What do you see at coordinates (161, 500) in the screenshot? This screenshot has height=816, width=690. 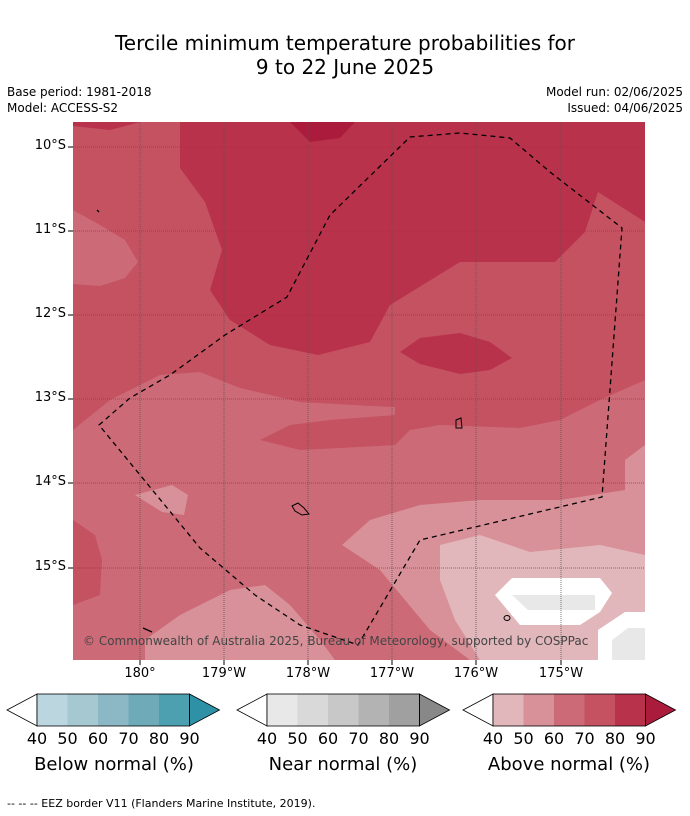 I see `region-above-50-small` at bounding box center [161, 500].